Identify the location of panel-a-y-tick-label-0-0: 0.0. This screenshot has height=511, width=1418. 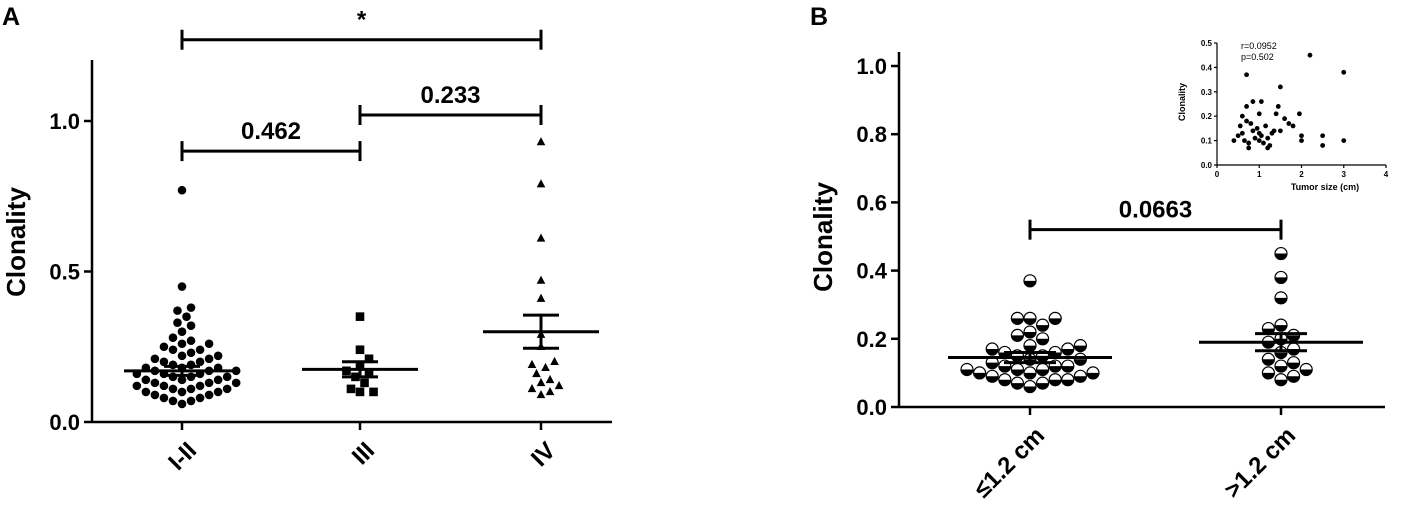
(64, 422).